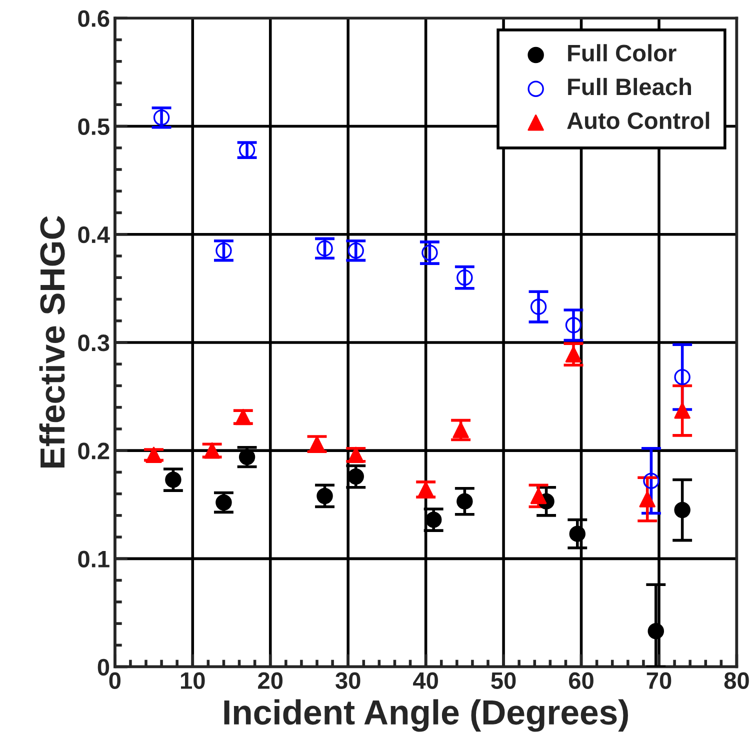  Describe the element at coordinates (638, 121) in the screenshot. I see `legend-label: Auto Control` at that location.